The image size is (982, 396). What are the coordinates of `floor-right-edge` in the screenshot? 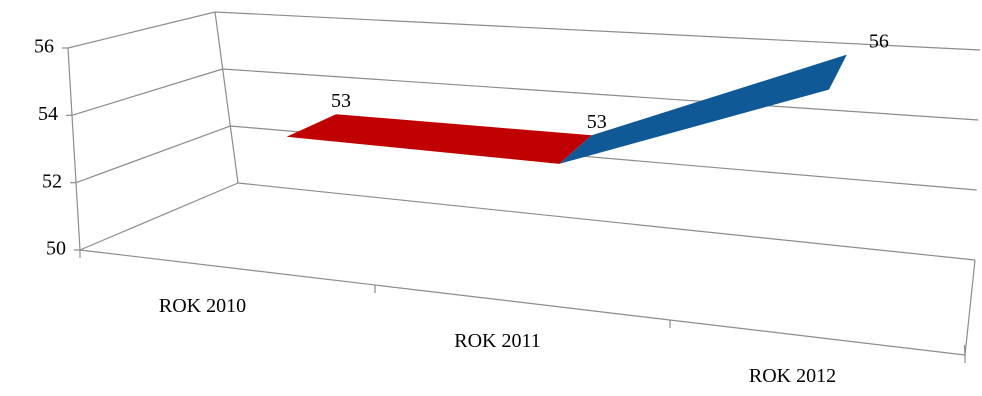 It's located at (970, 307).